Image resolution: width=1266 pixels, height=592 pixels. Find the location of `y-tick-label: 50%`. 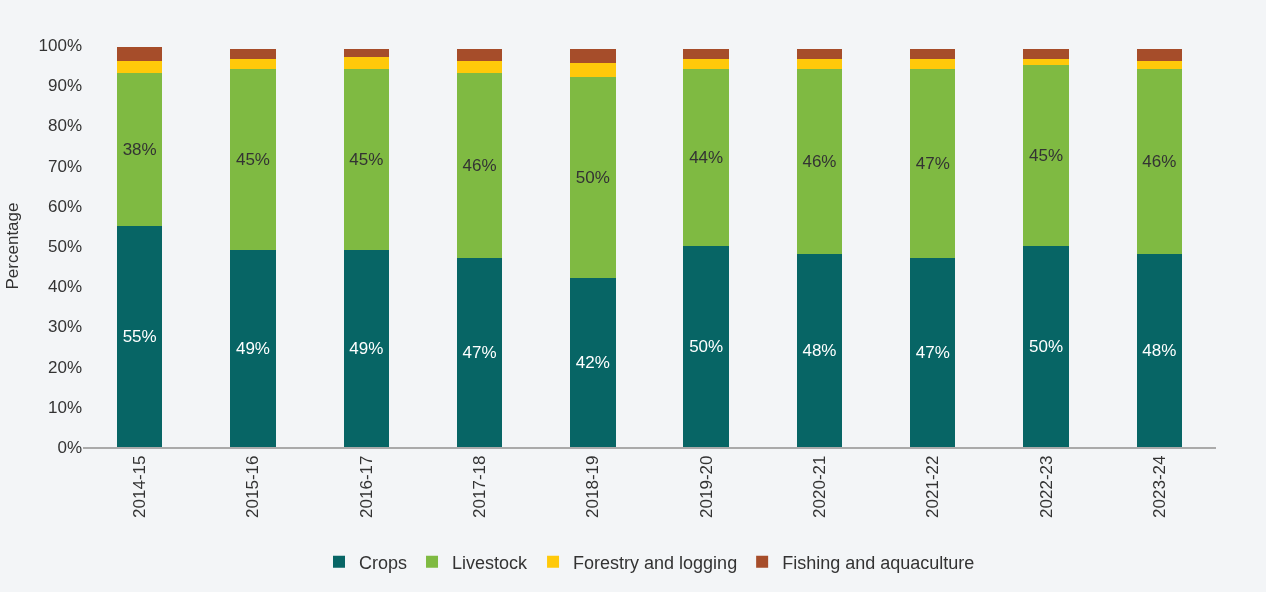

y-tick-label: 50% is located at coordinates (64, 246).